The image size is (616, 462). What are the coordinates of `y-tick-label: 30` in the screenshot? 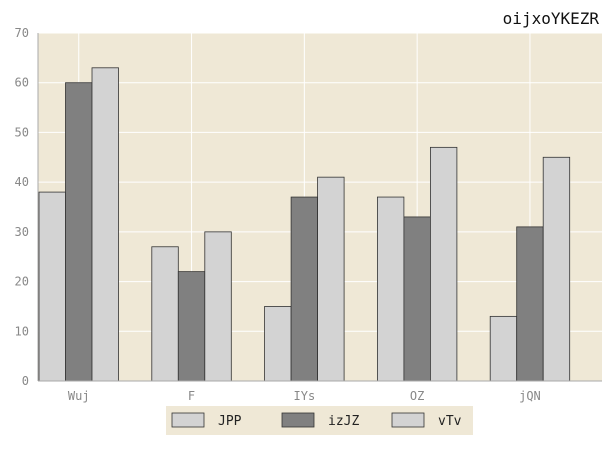 It's located at (22, 232).